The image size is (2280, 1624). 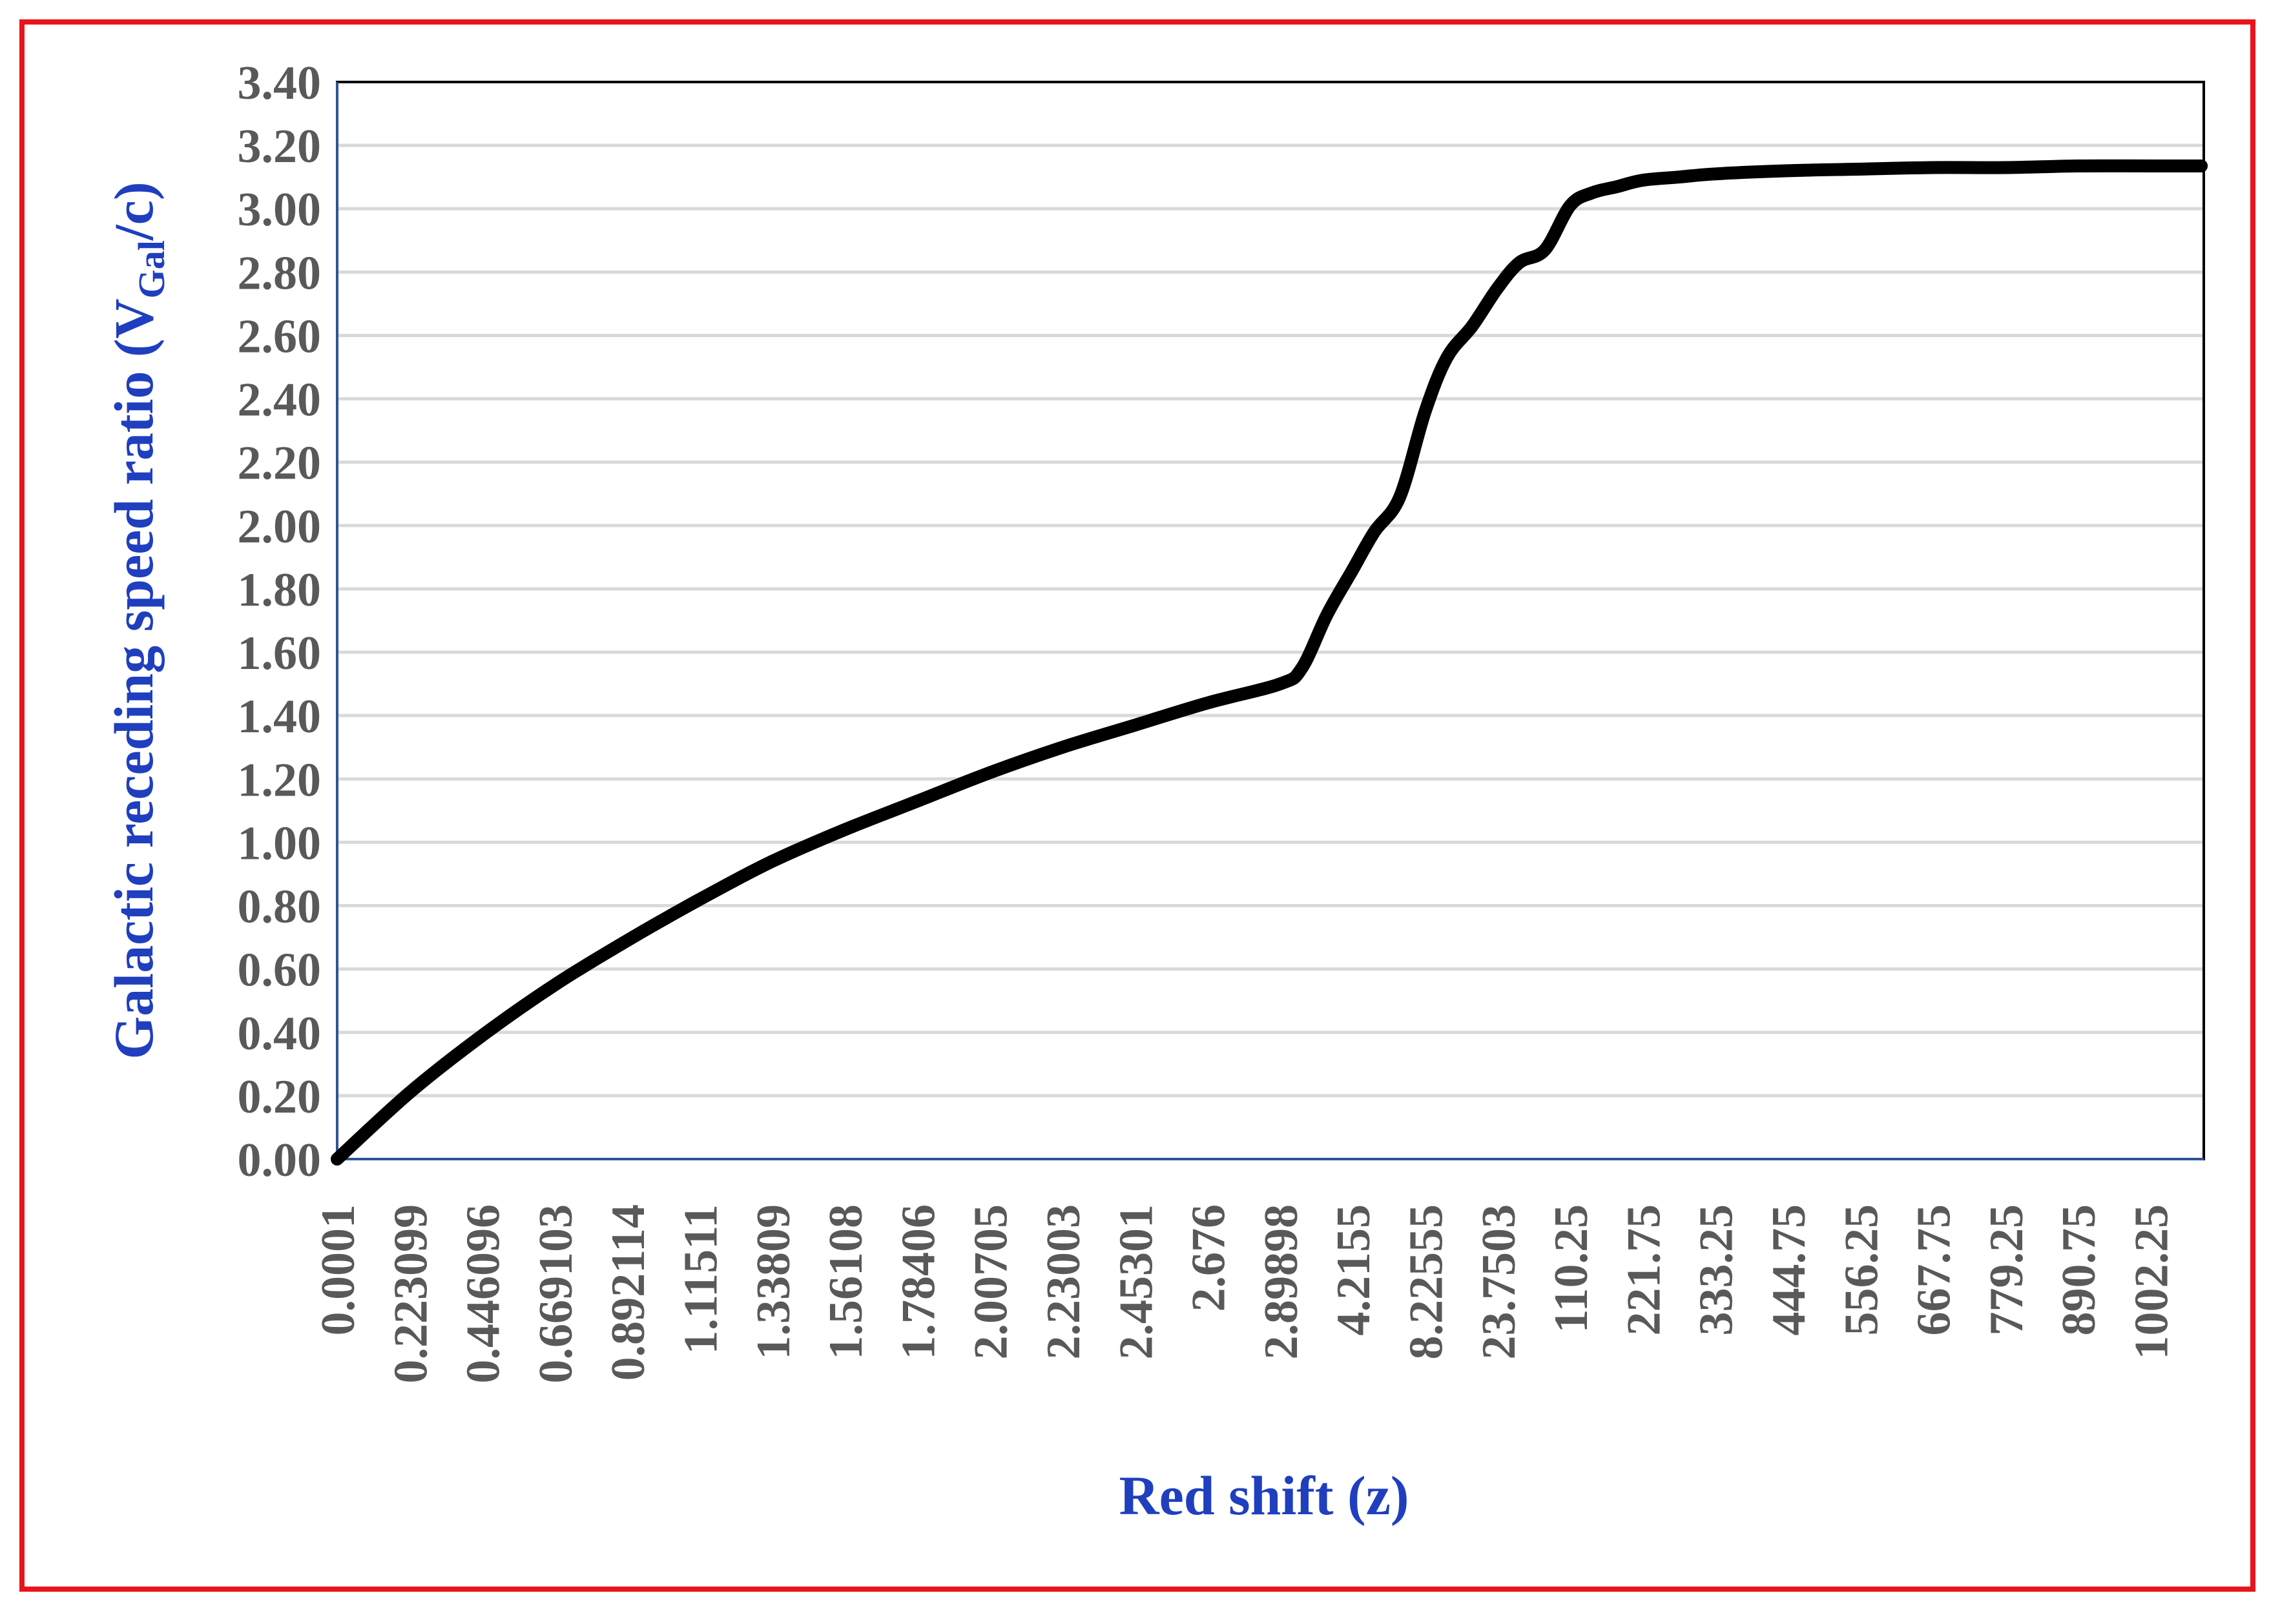 I want to click on y-tick-label: 0.00, so click(x=280, y=1160).